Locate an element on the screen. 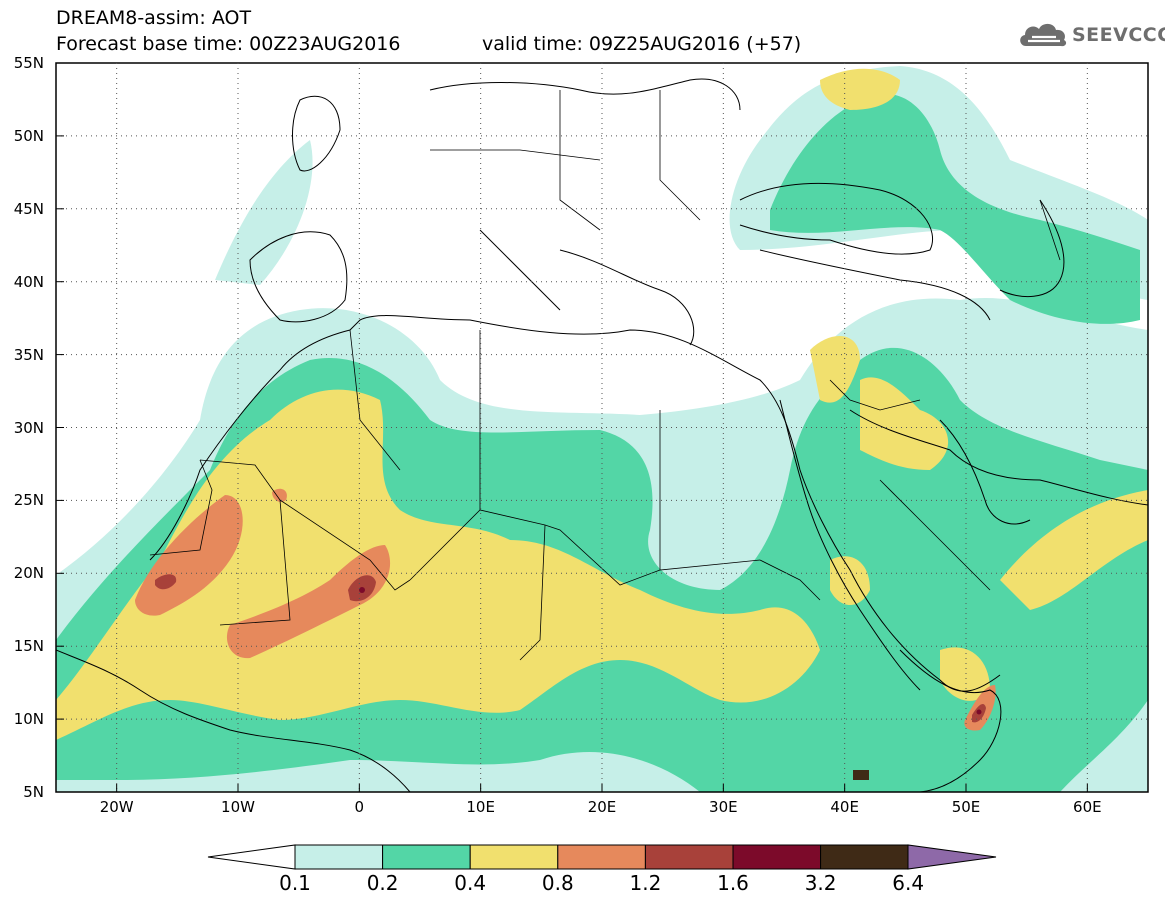 The height and width of the screenshot is (905, 1165). colorbar-label: 0.2 is located at coordinates (382, 883).